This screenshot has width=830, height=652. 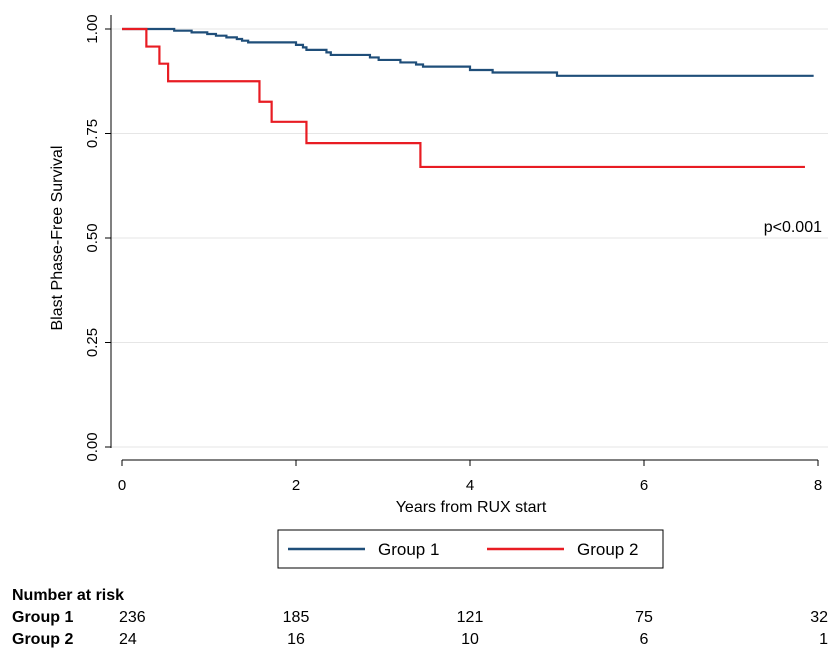 I want to click on legend-label-group-1: Group 1, so click(x=408, y=549).